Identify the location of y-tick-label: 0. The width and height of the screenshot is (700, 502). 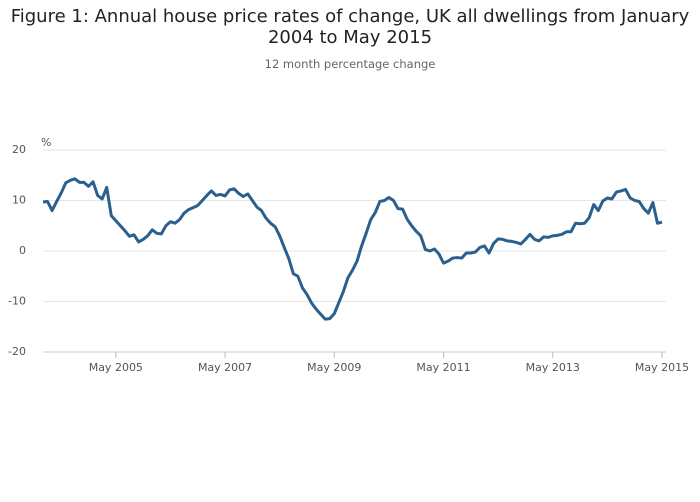
(22, 250).